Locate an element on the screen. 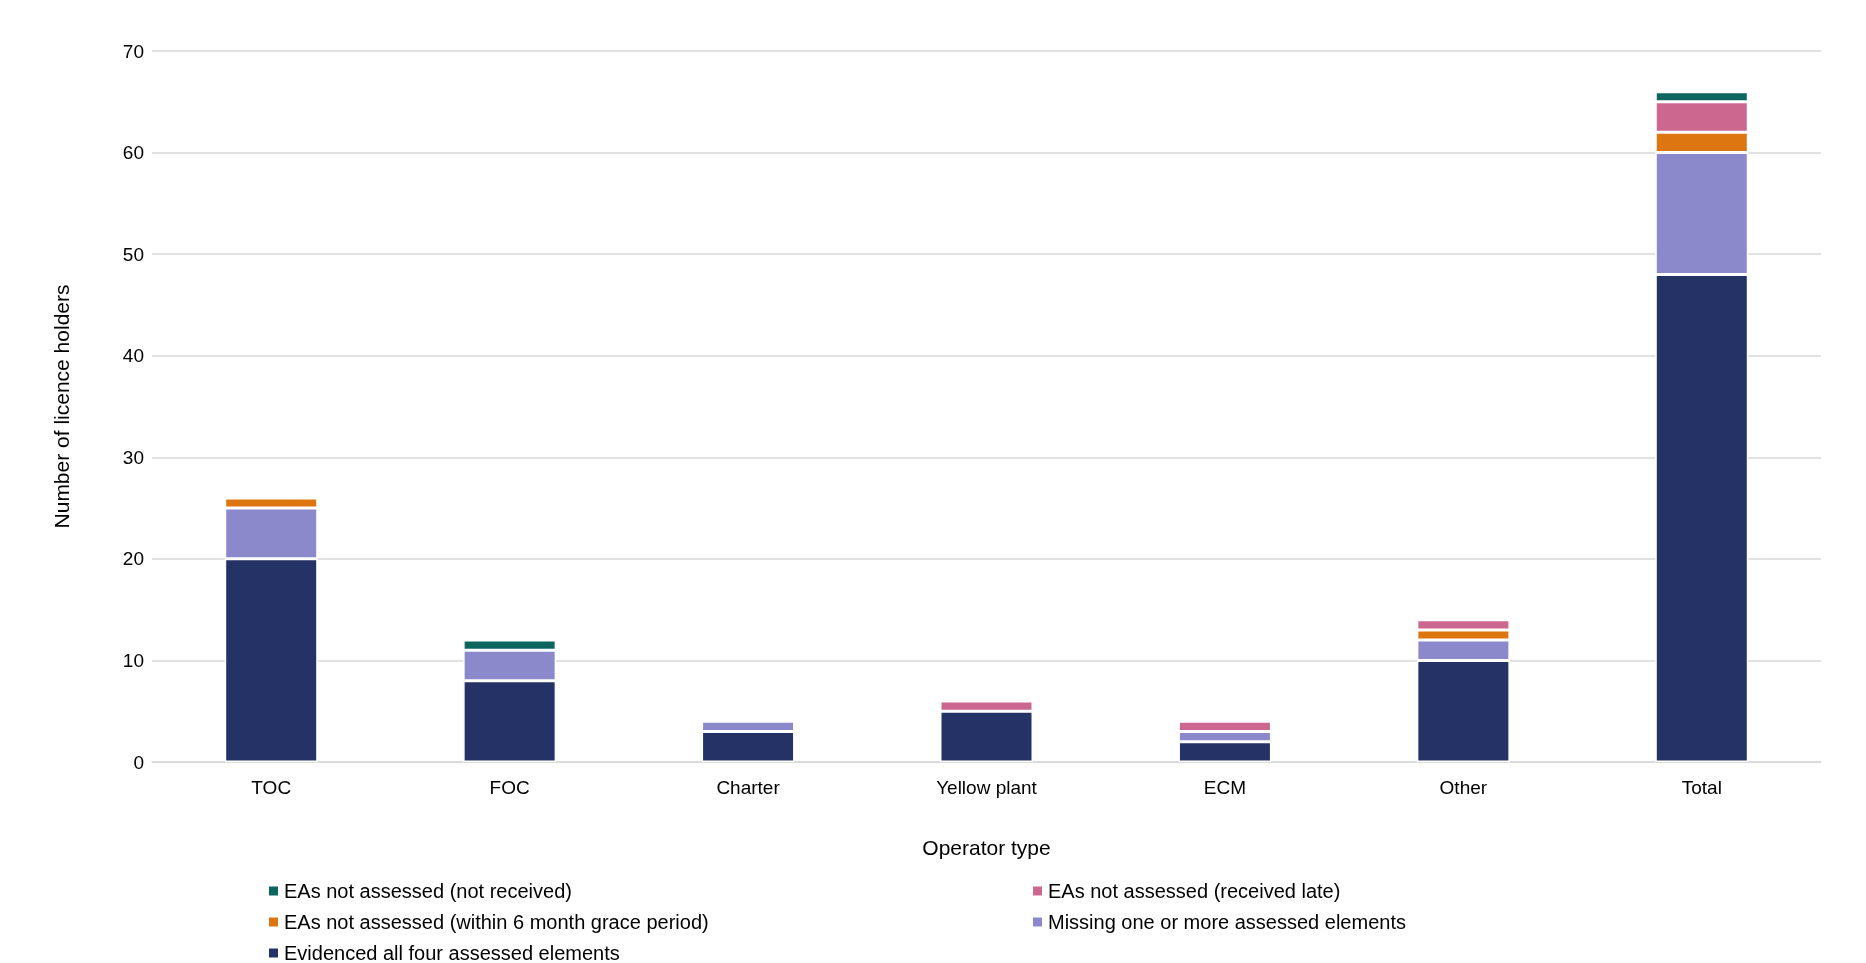 The height and width of the screenshot is (963, 1866). legend-label: Evidenced all four assessed elements is located at coordinates (452, 952).